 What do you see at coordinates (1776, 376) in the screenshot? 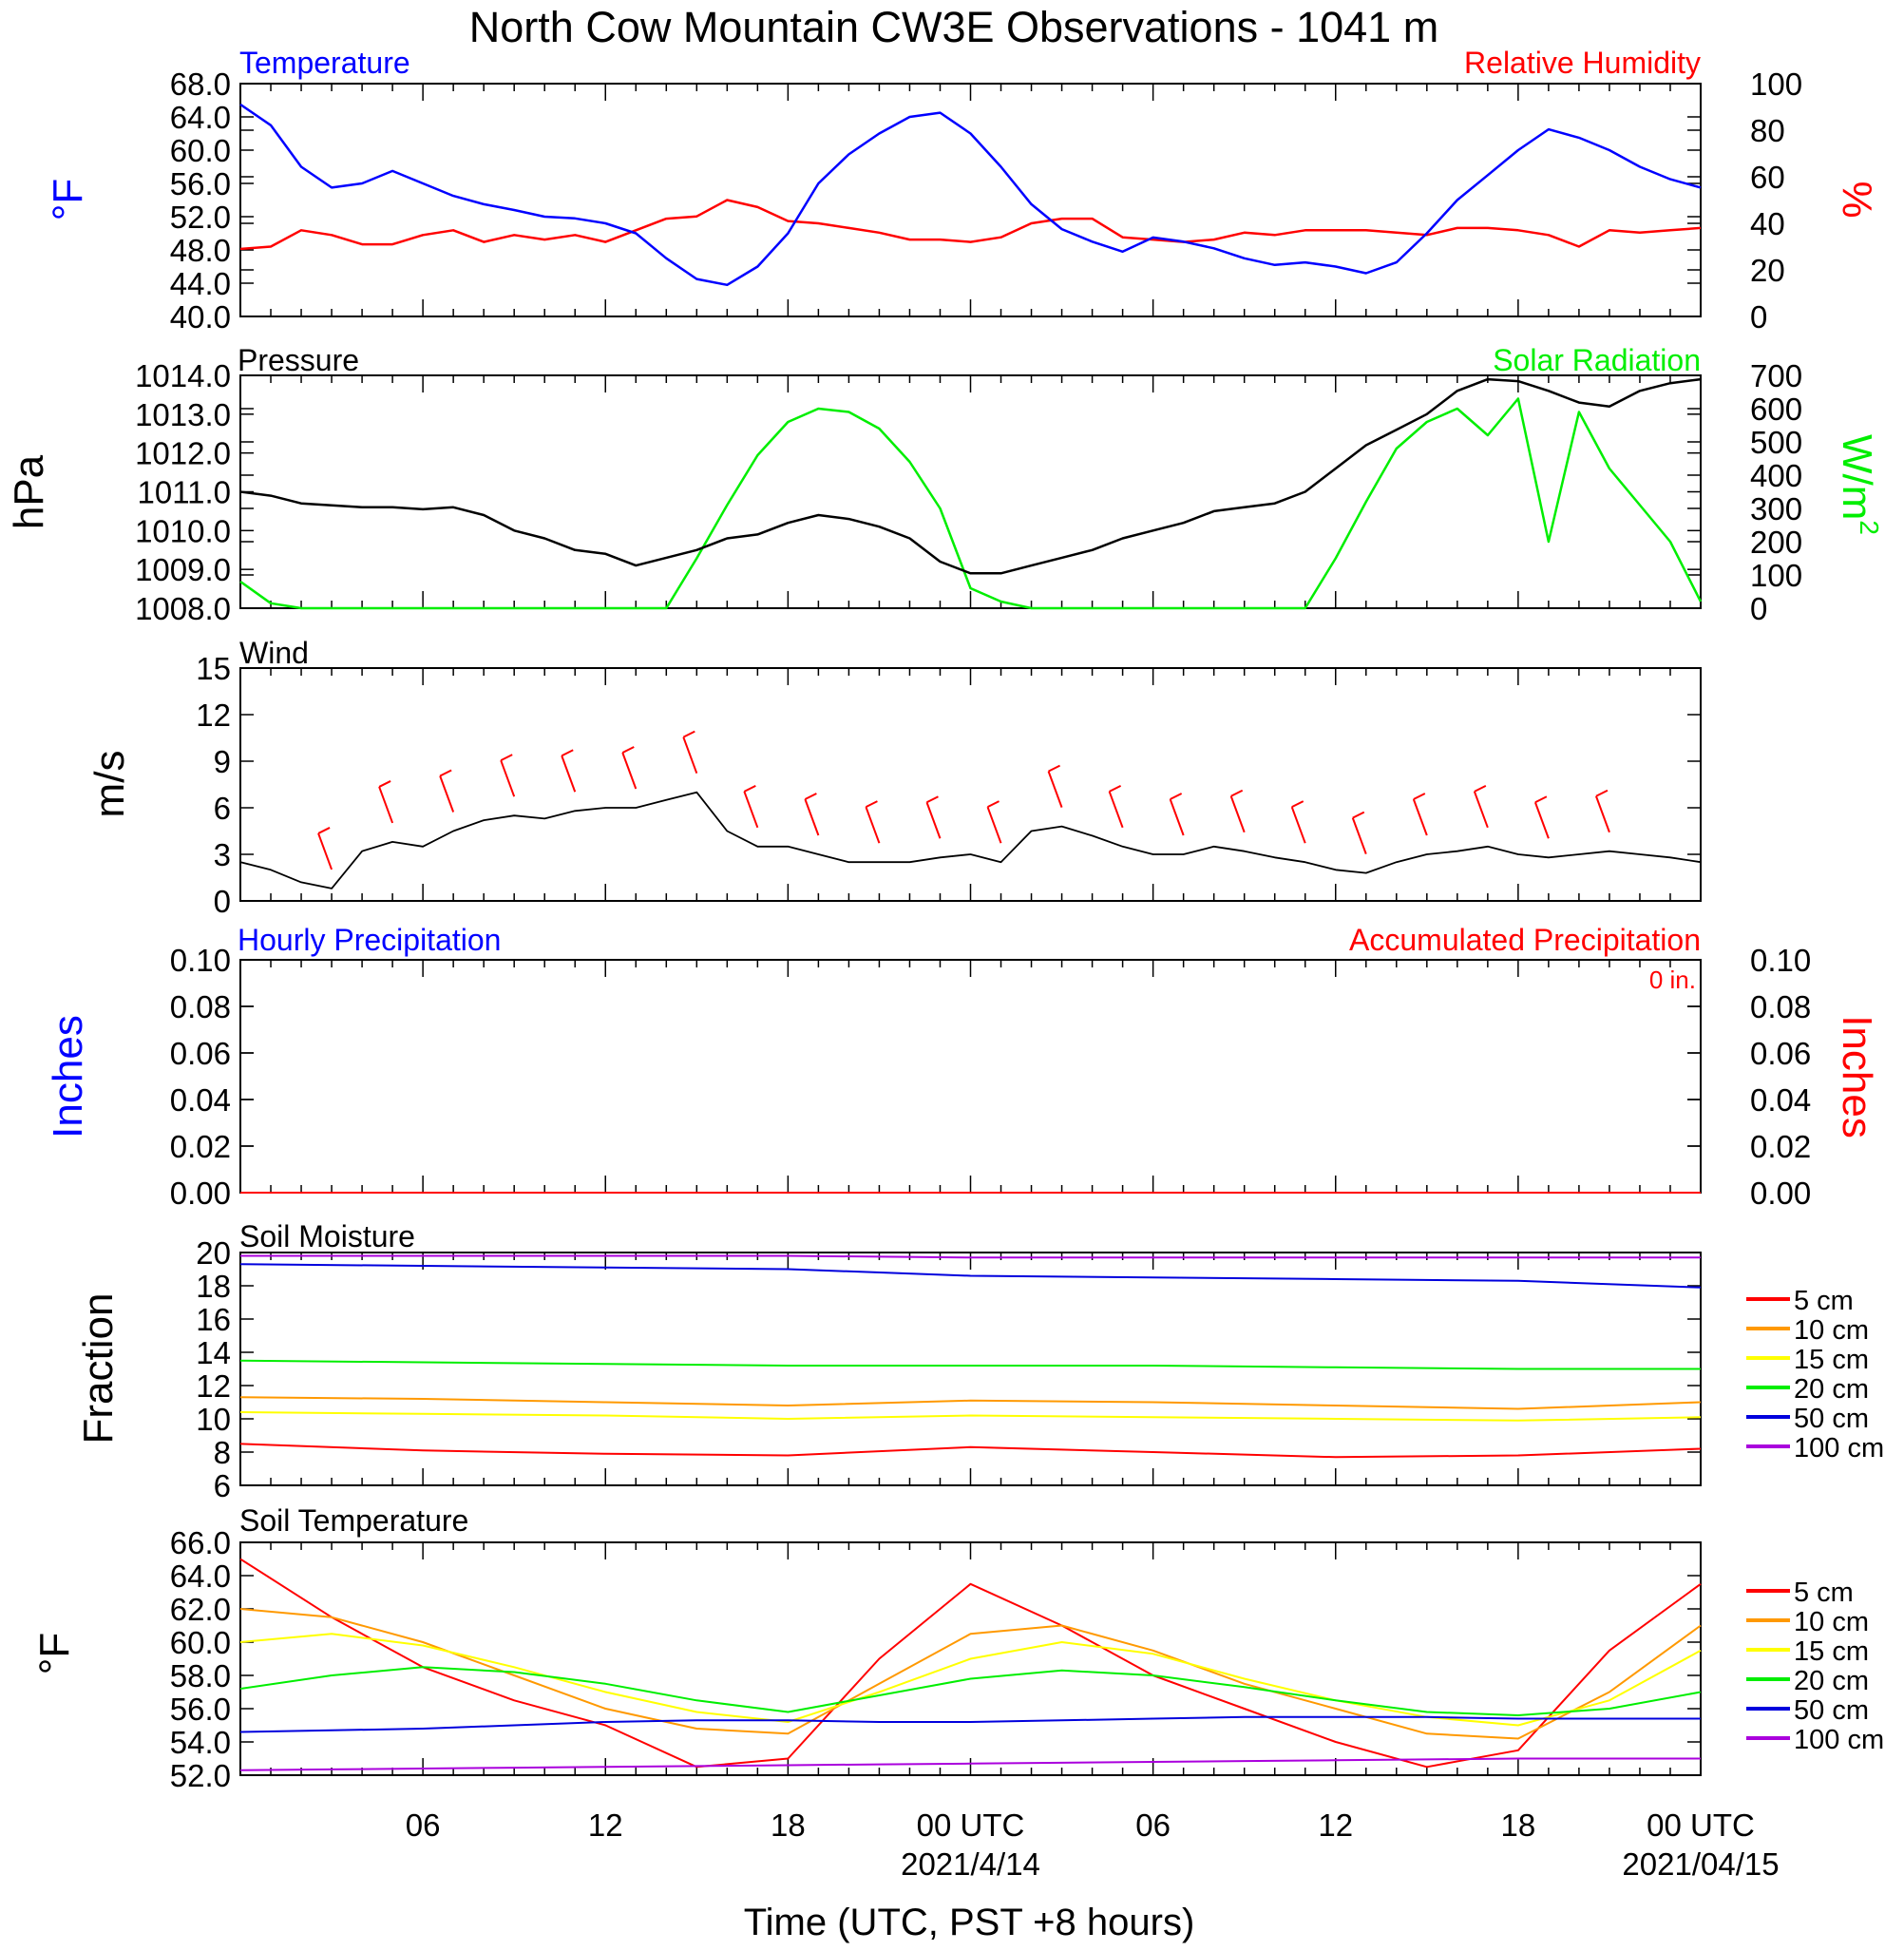
I see `y-tick-label: 700` at bounding box center [1776, 376].